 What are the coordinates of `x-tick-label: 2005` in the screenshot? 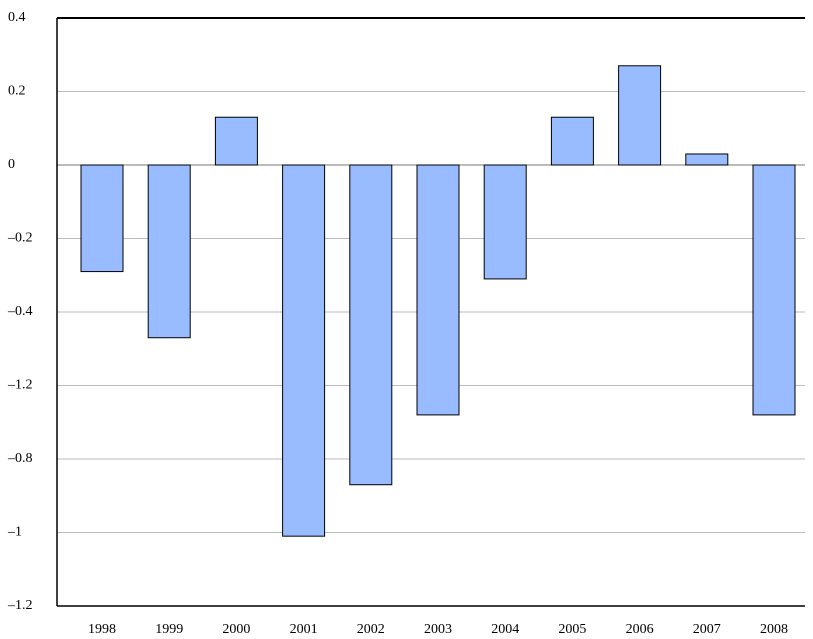 It's located at (572, 629).